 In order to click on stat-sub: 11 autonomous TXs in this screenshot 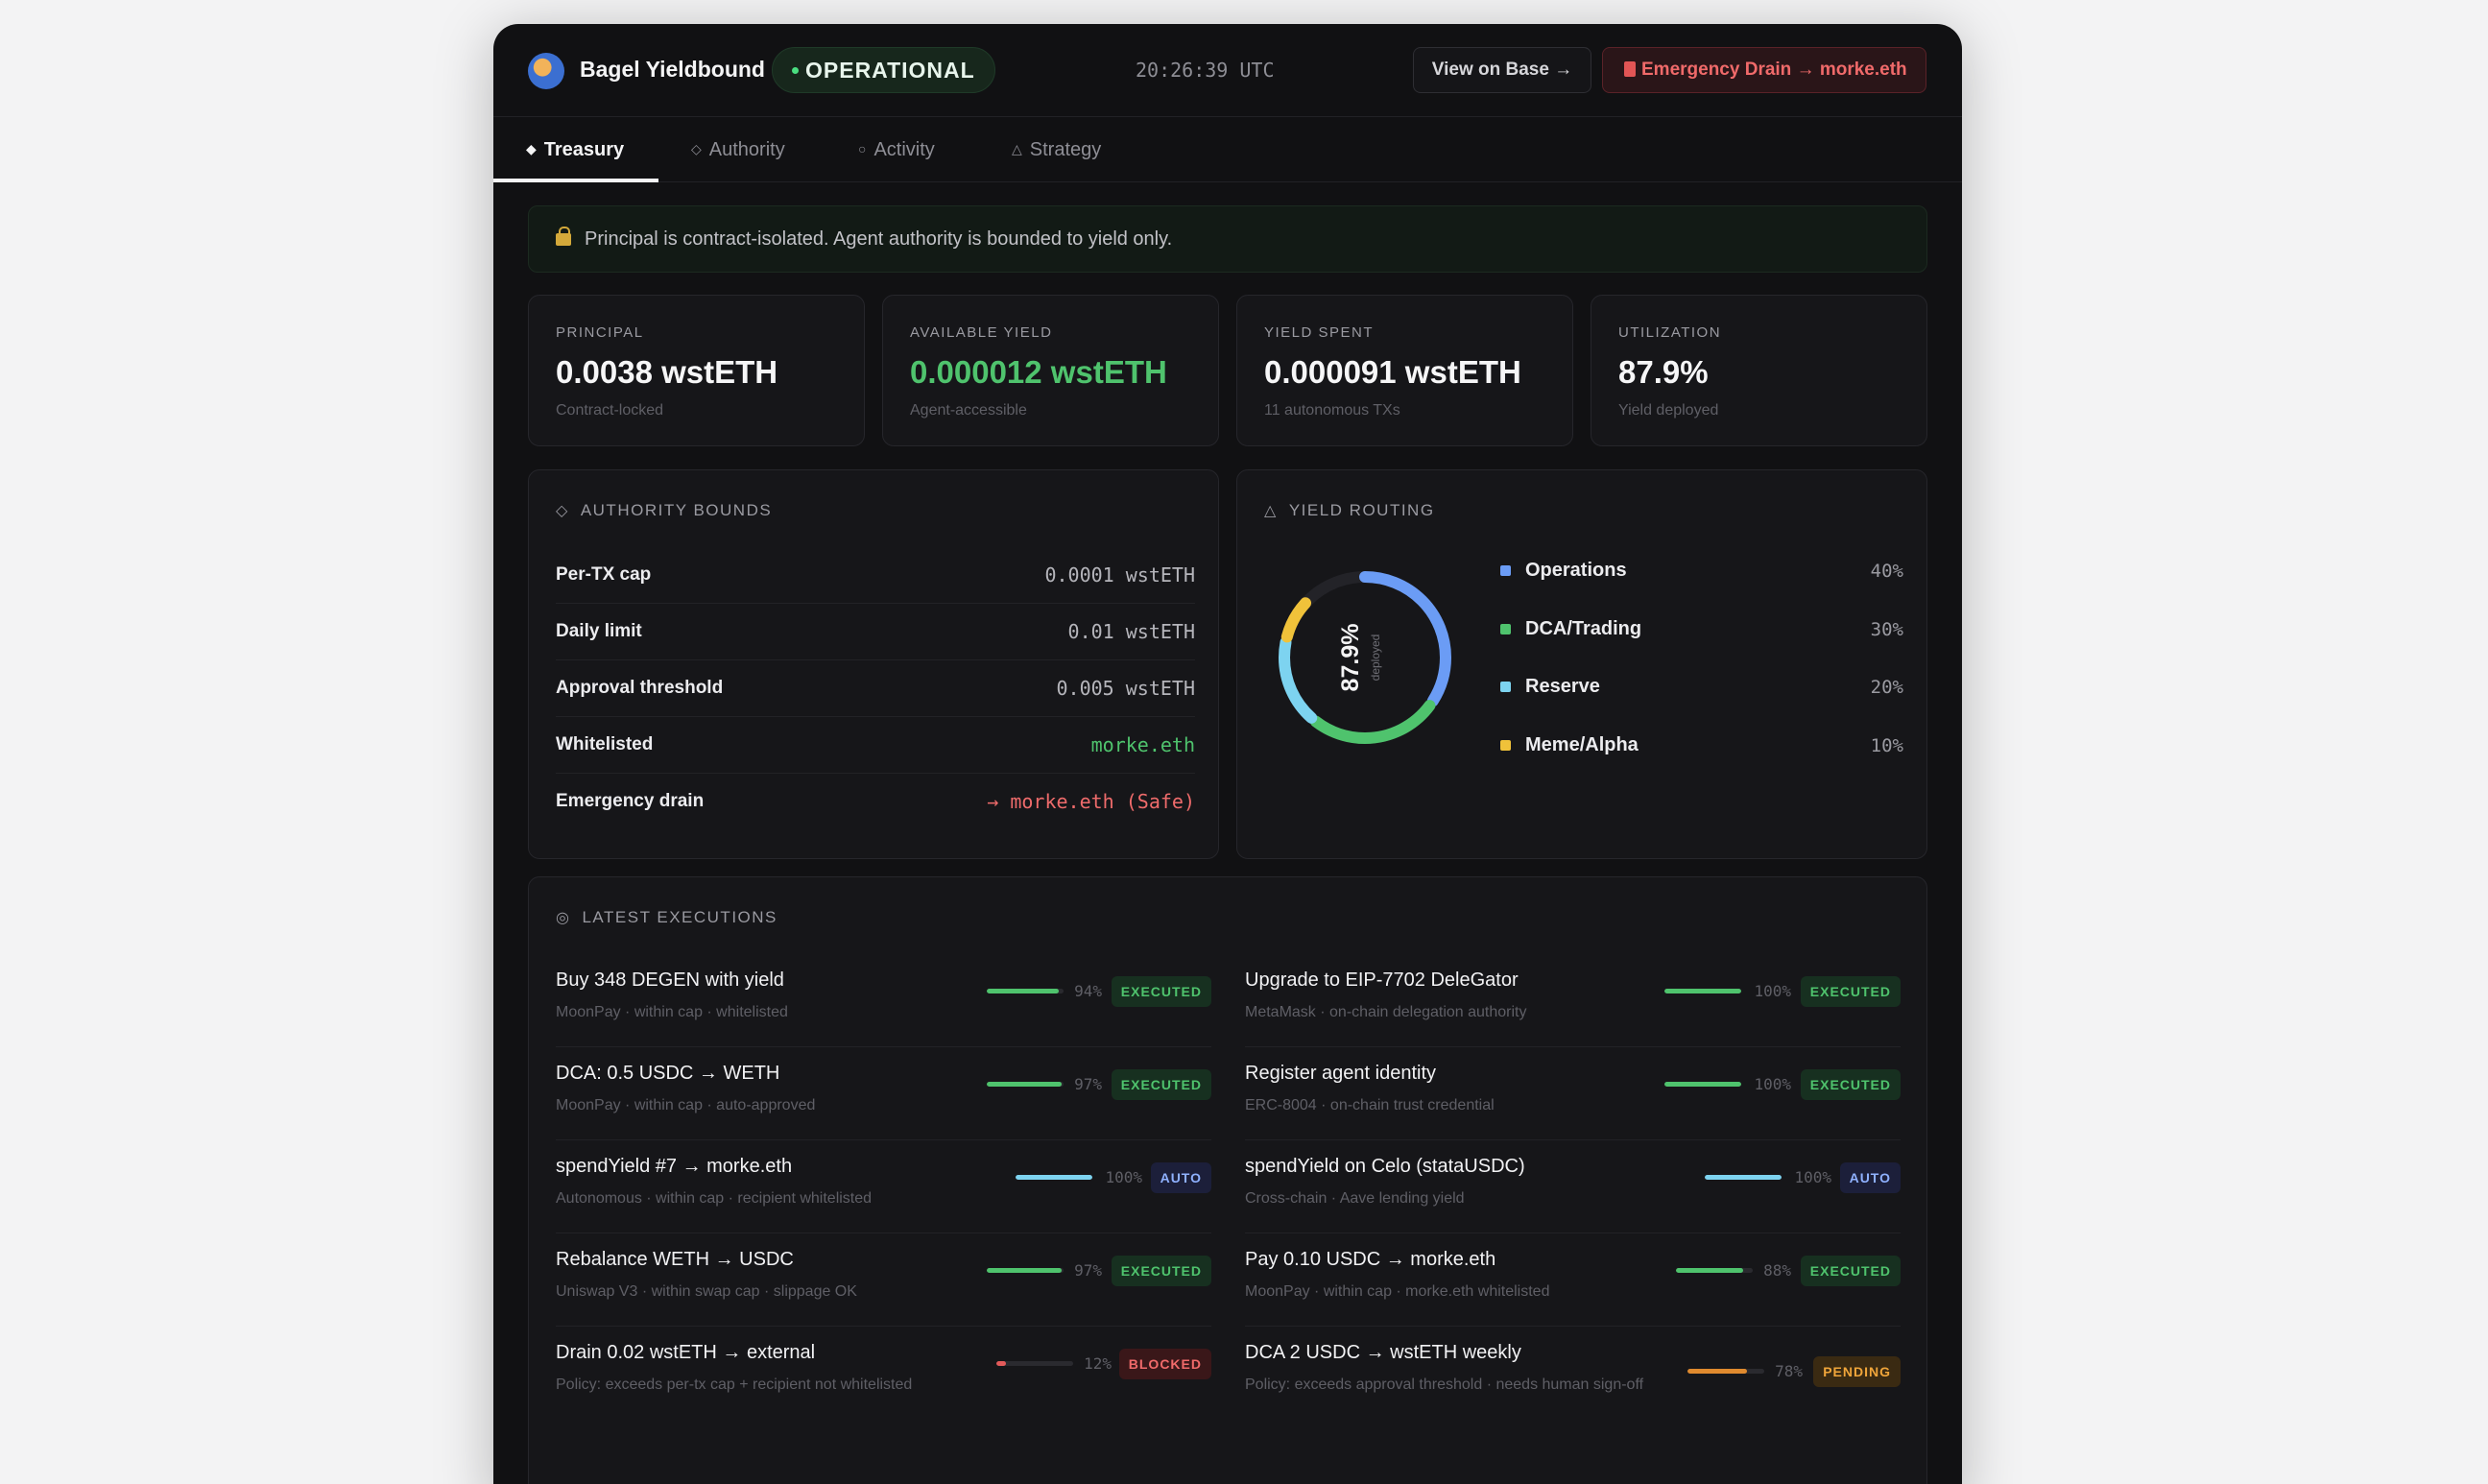, I will do `click(1332, 410)`.